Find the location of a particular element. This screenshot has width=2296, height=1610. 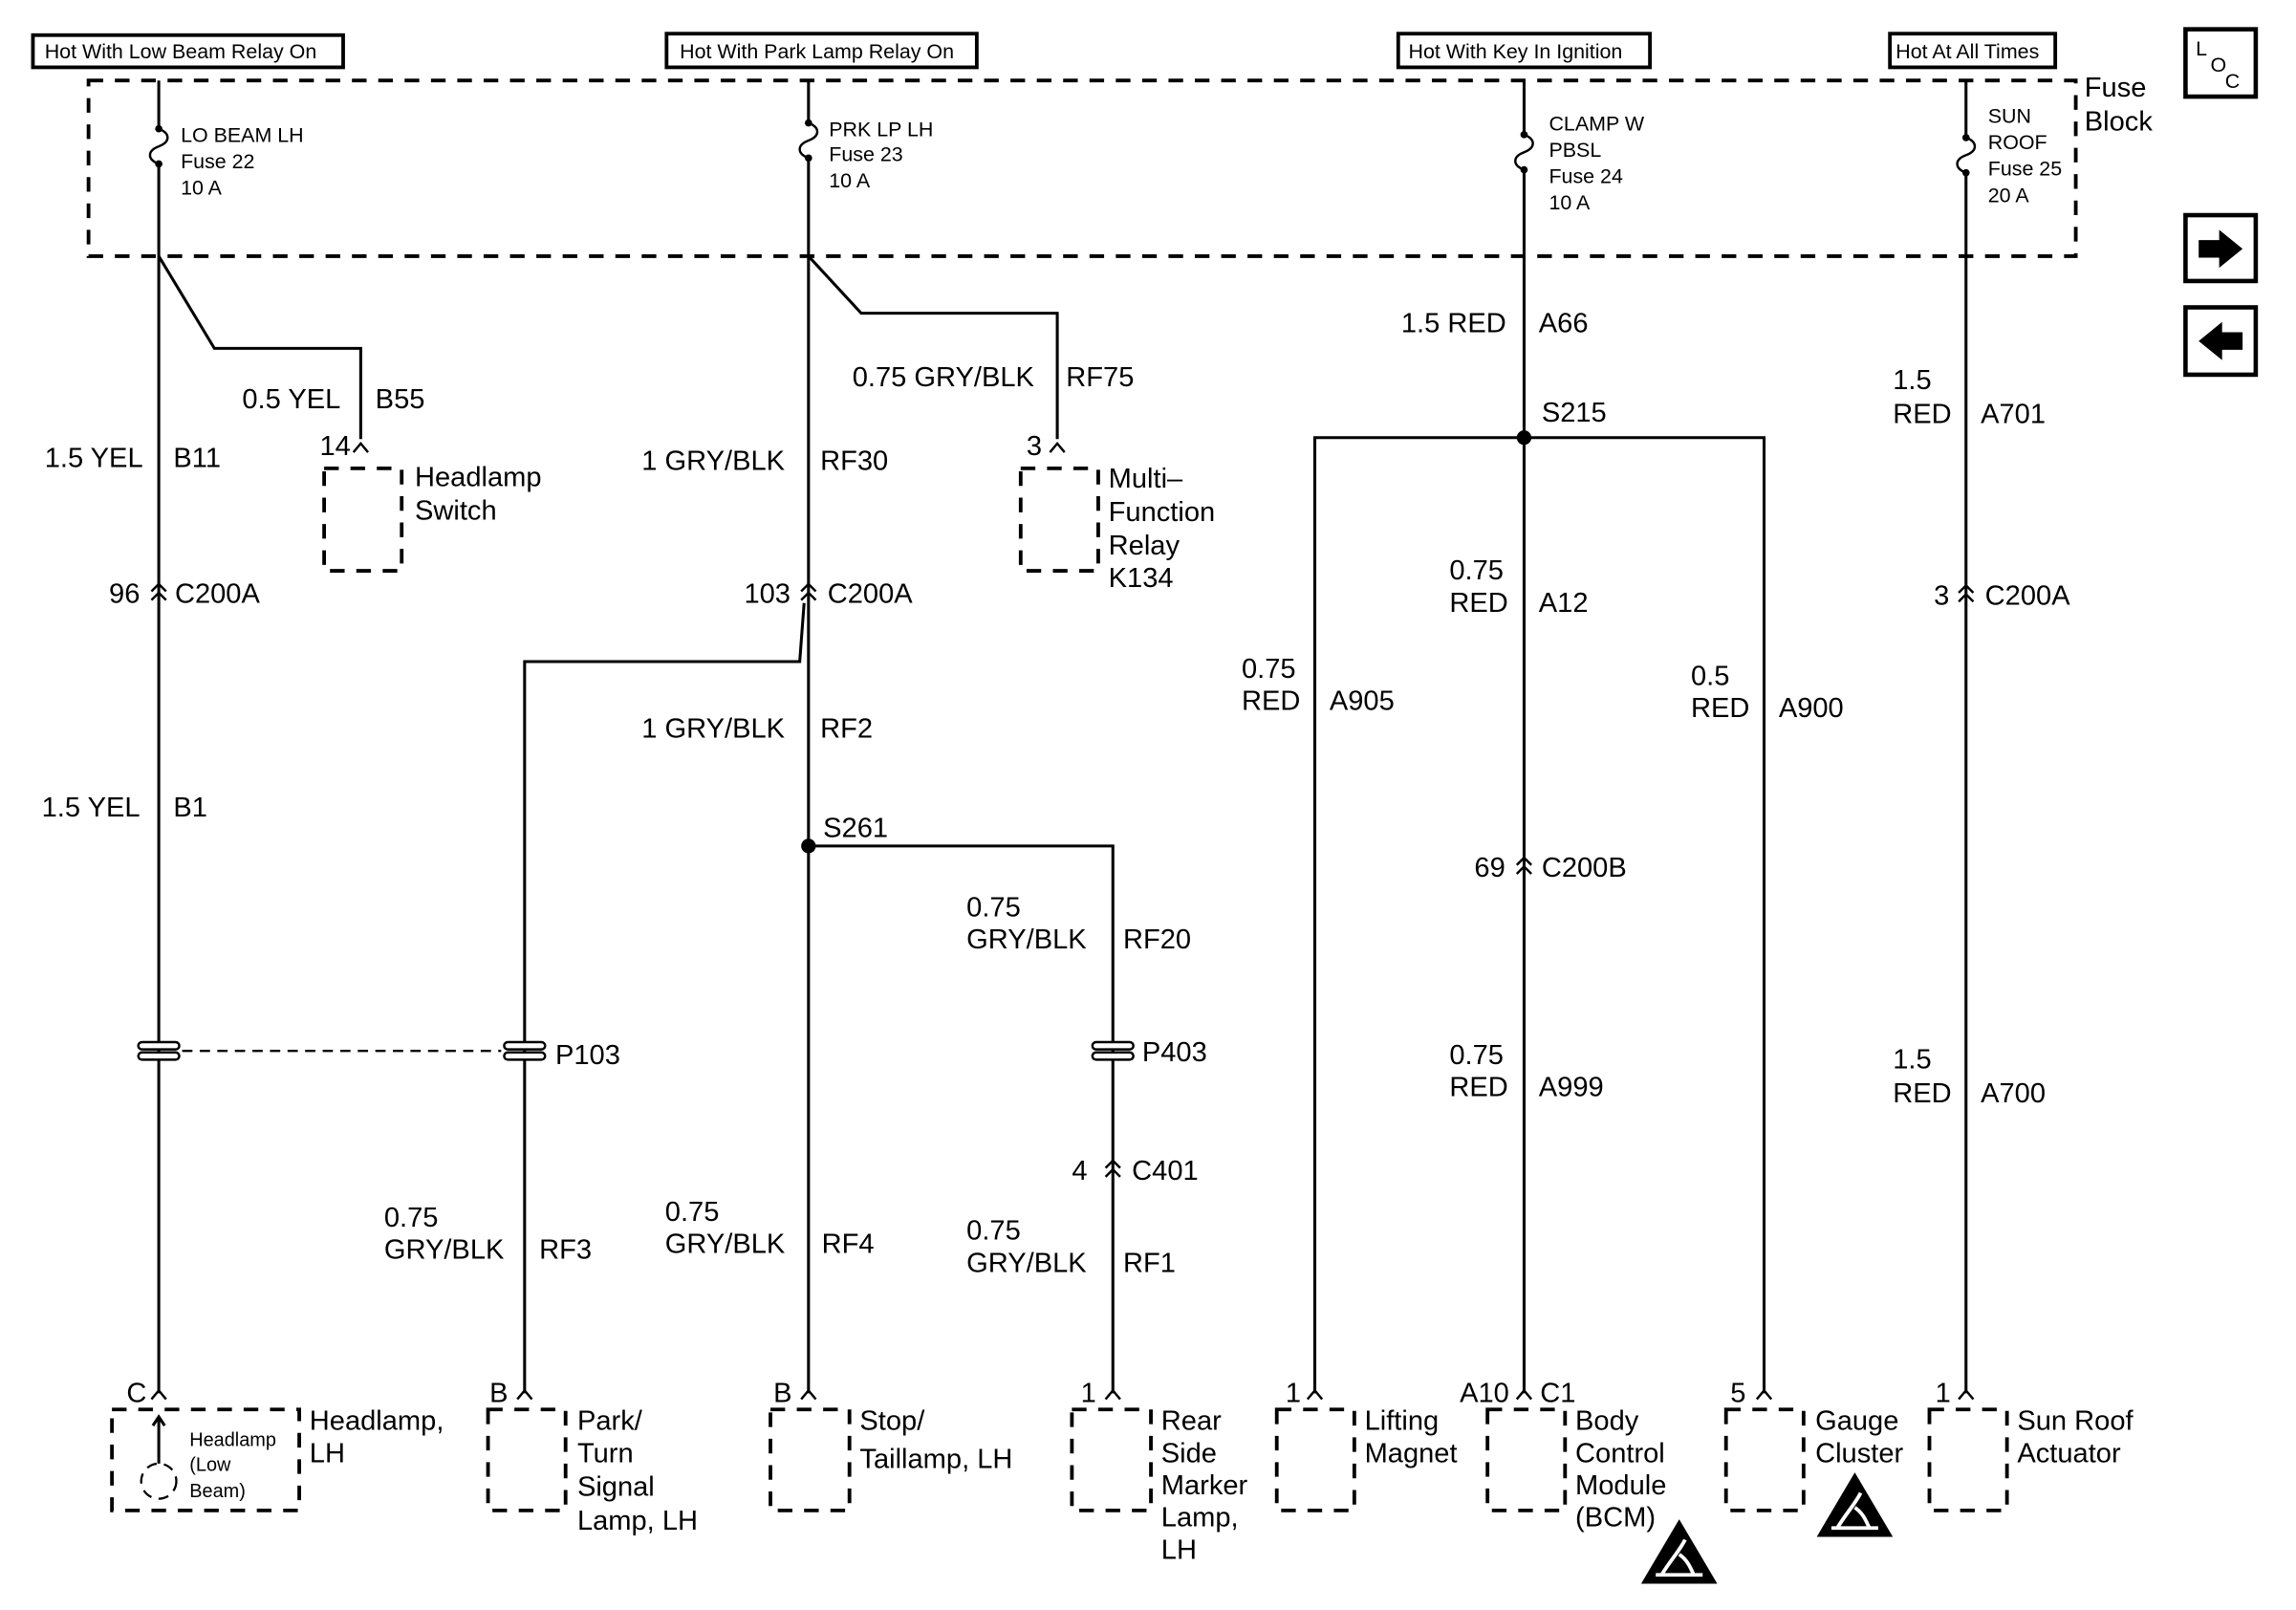

component-label: Magnet is located at coordinates (1411, 1453).